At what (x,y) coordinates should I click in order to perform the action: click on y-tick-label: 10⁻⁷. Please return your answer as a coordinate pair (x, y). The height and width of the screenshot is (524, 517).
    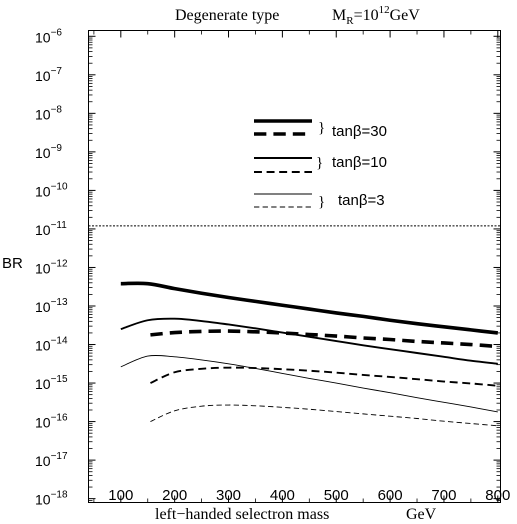
    Looking at the image, I should click on (48, 75).